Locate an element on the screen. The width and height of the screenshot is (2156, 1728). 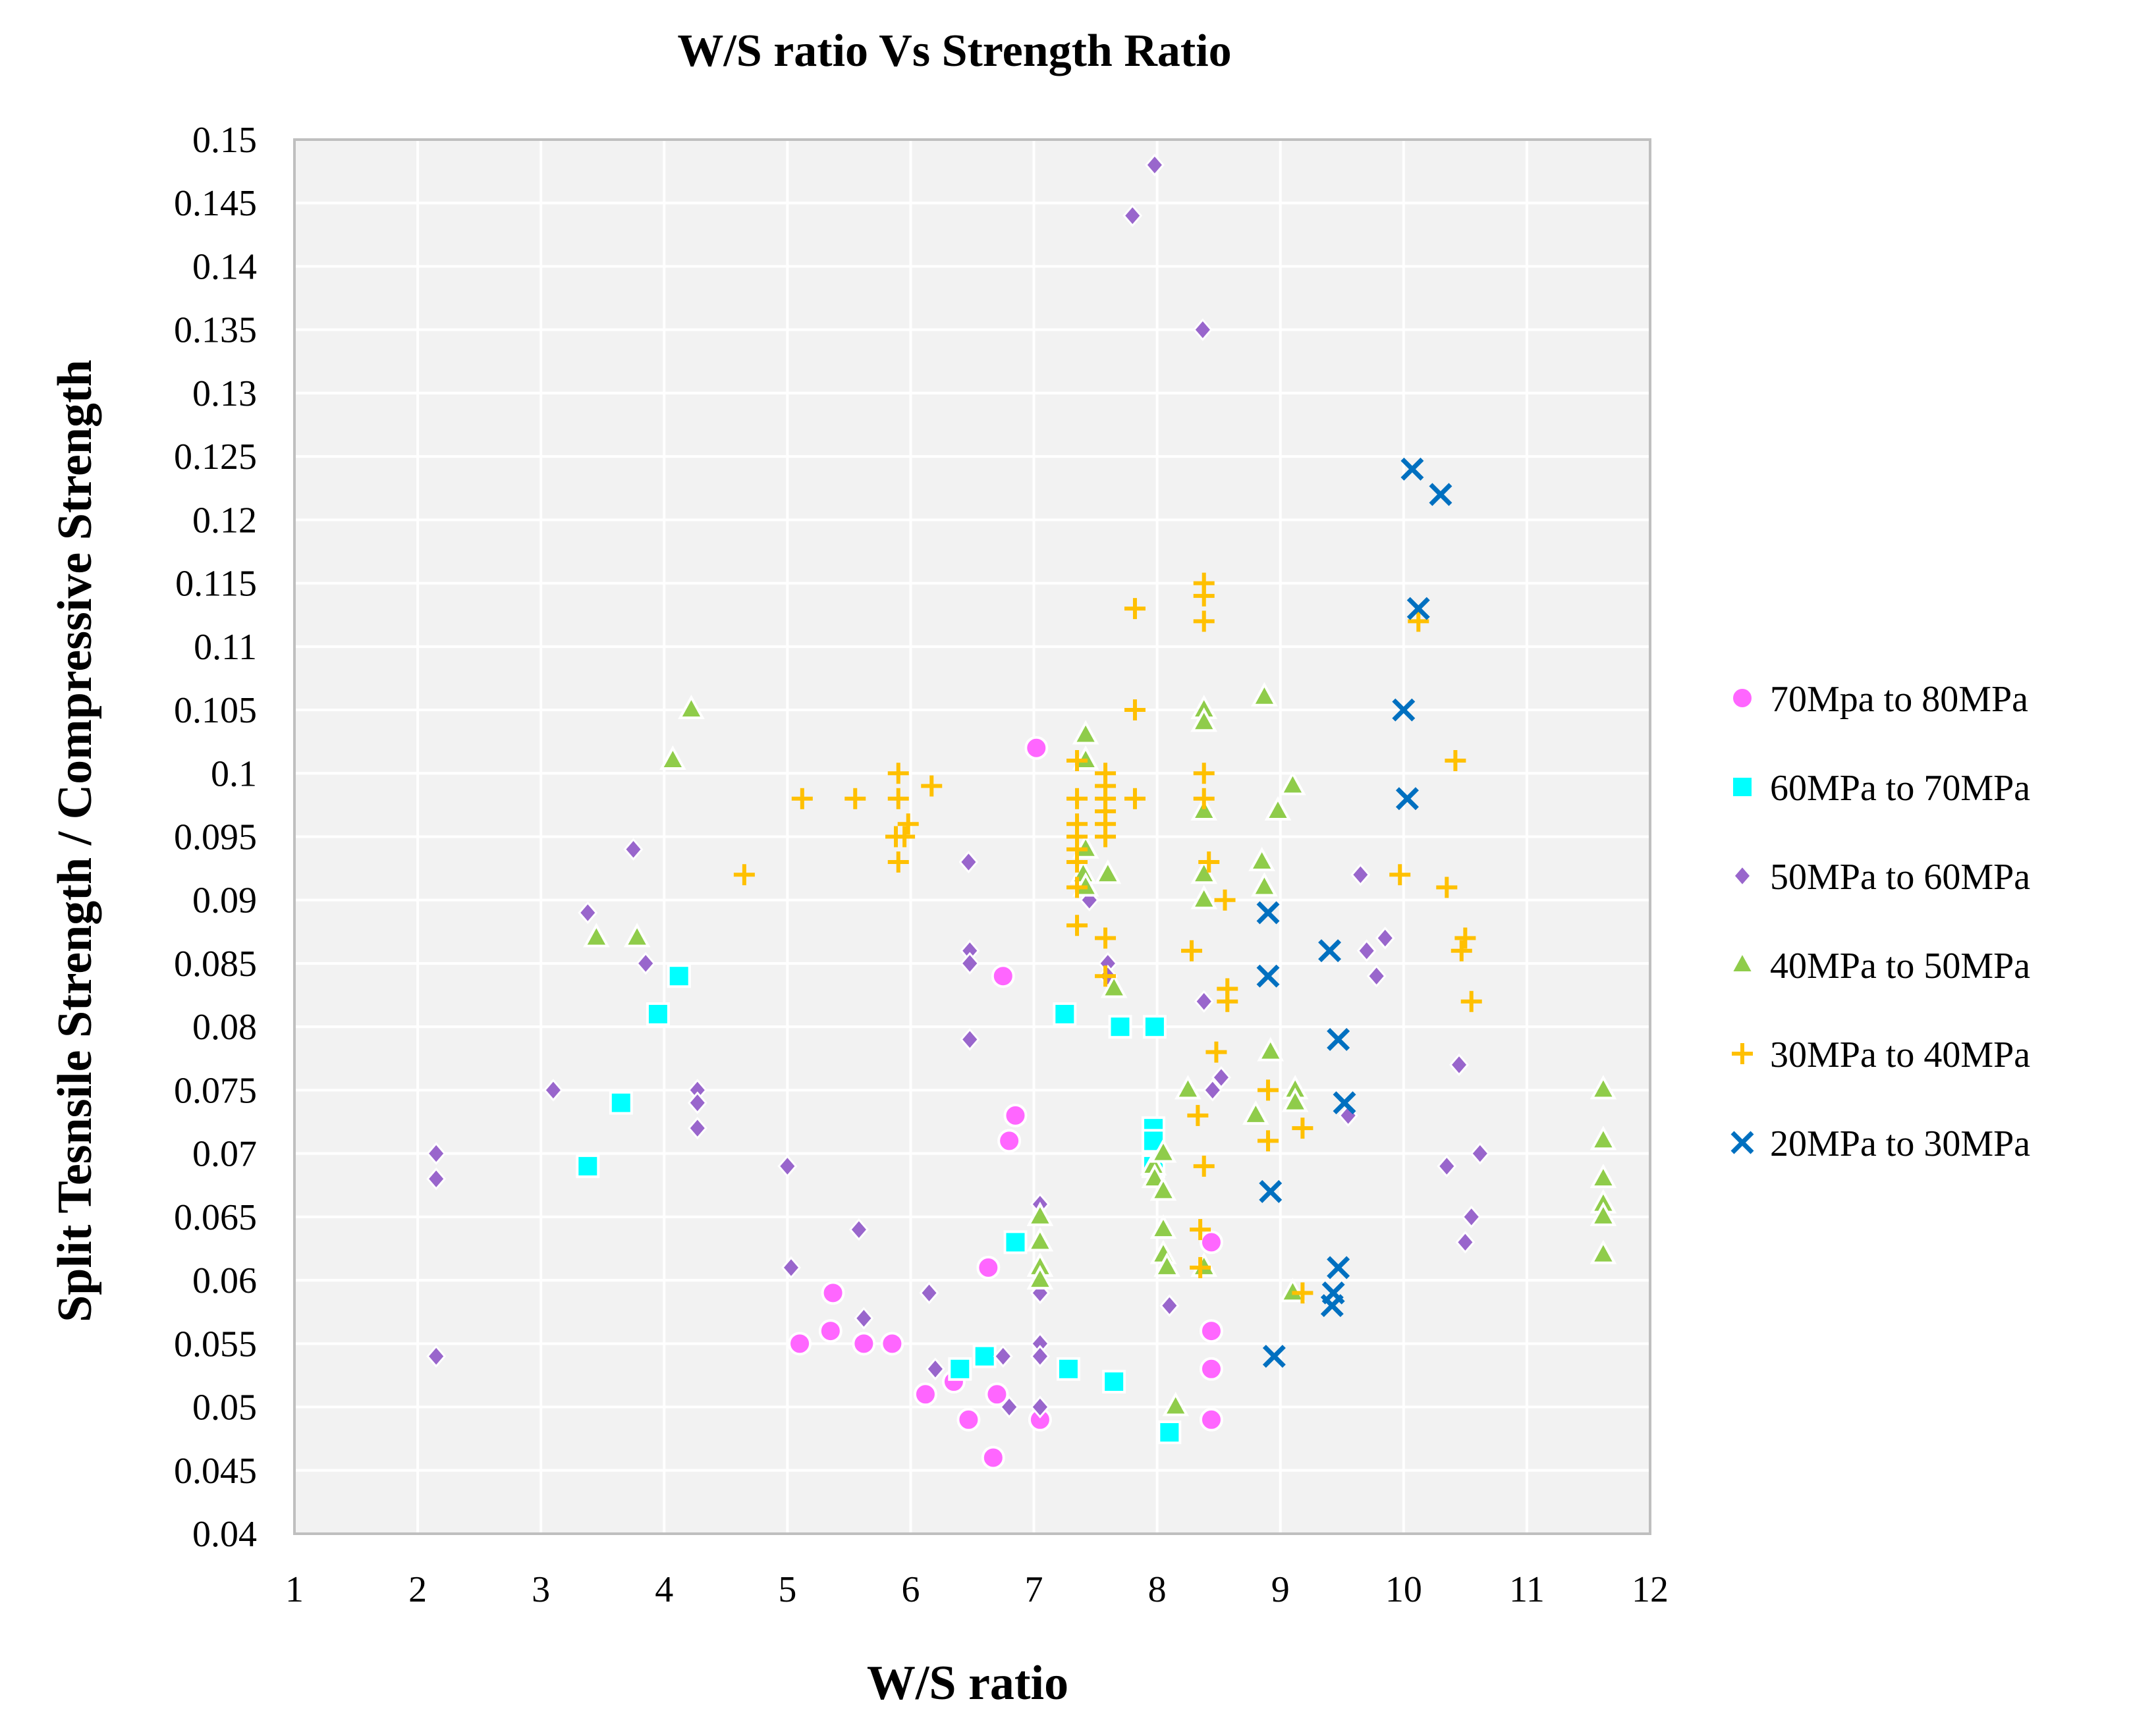
y-tick-label: 0.1 is located at coordinates (234, 774).